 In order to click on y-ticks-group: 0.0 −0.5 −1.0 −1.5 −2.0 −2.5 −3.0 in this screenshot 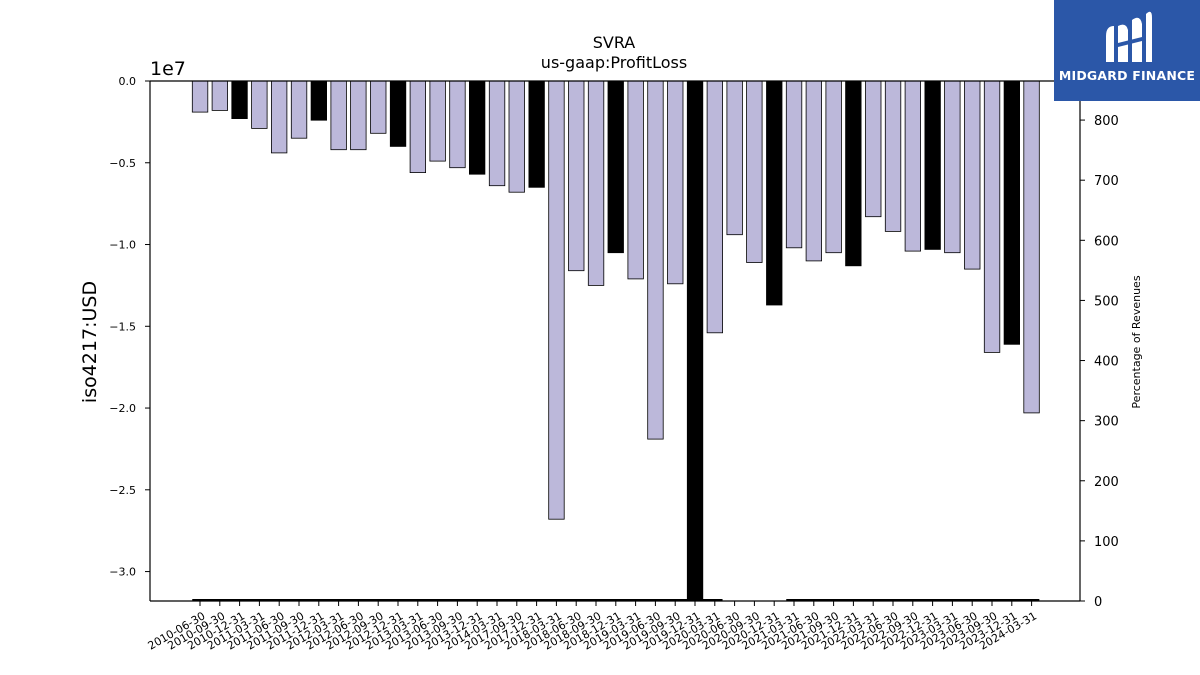, I will do `click(129, 327)`.